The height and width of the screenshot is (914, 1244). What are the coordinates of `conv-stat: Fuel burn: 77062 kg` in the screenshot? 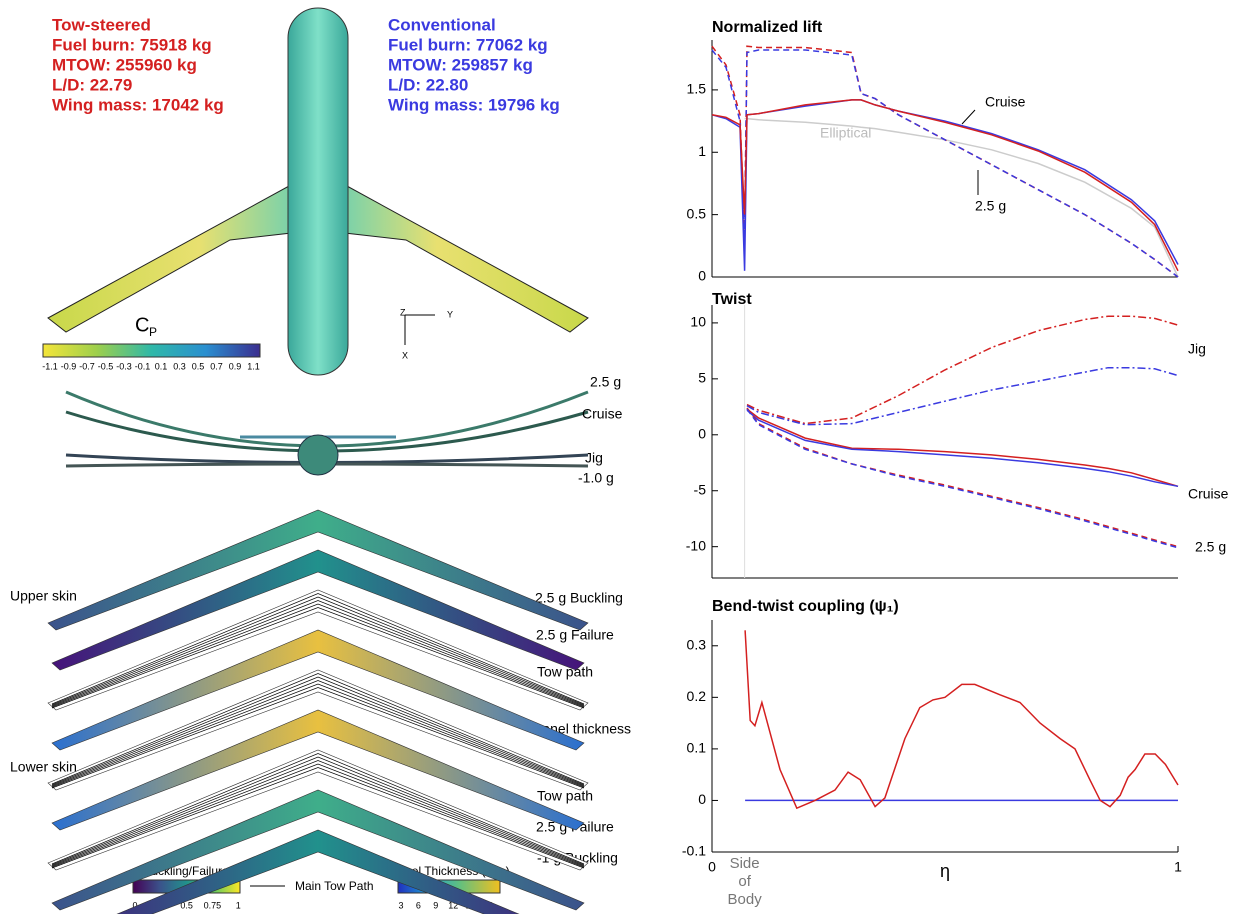 It's located at (468, 44).